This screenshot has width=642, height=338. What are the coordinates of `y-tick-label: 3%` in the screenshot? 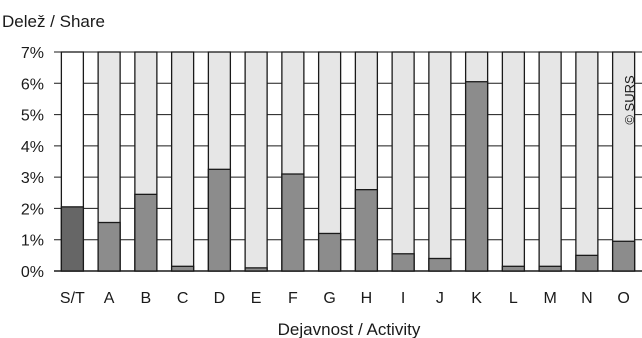 It's located at (32, 178).